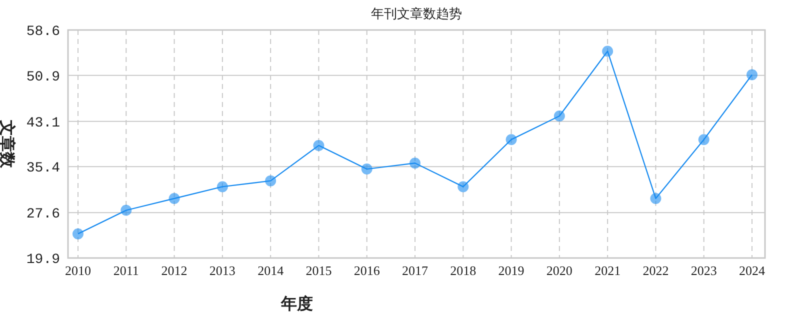 The width and height of the screenshot is (790, 330). I want to click on x-tick-label: 2016, so click(367, 270).